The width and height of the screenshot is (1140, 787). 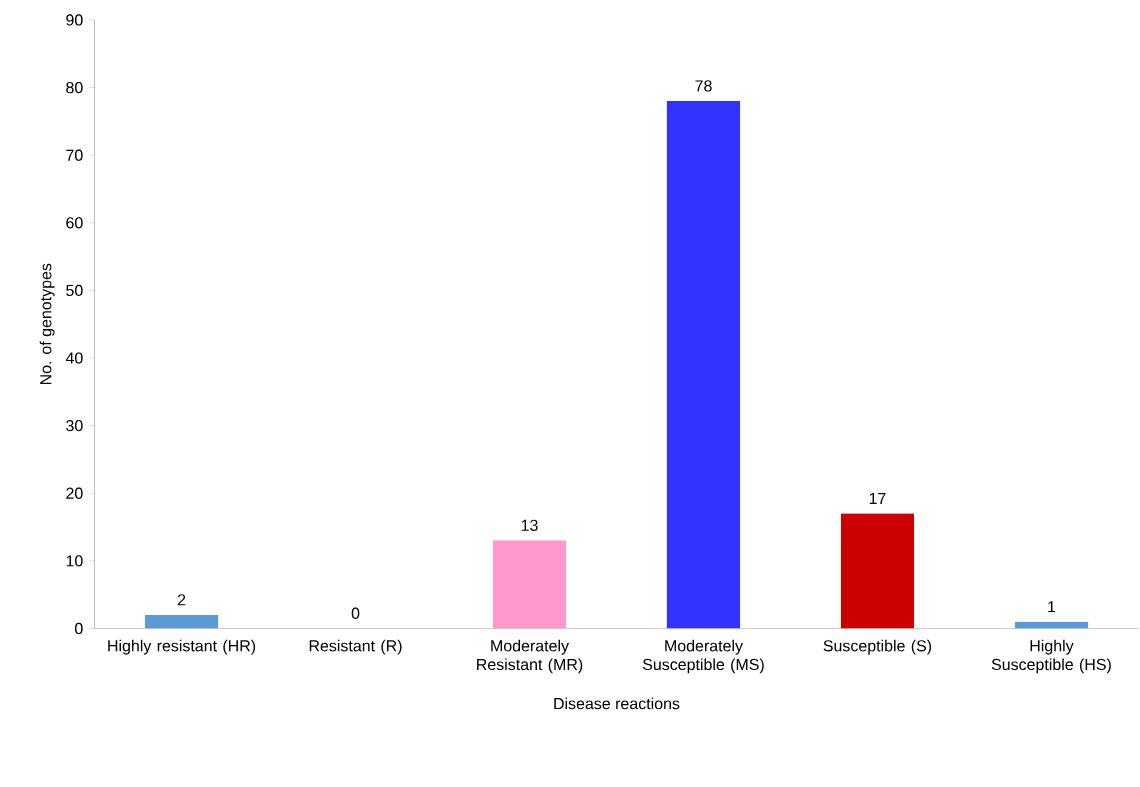 I want to click on data-label: 0, so click(x=355, y=613).